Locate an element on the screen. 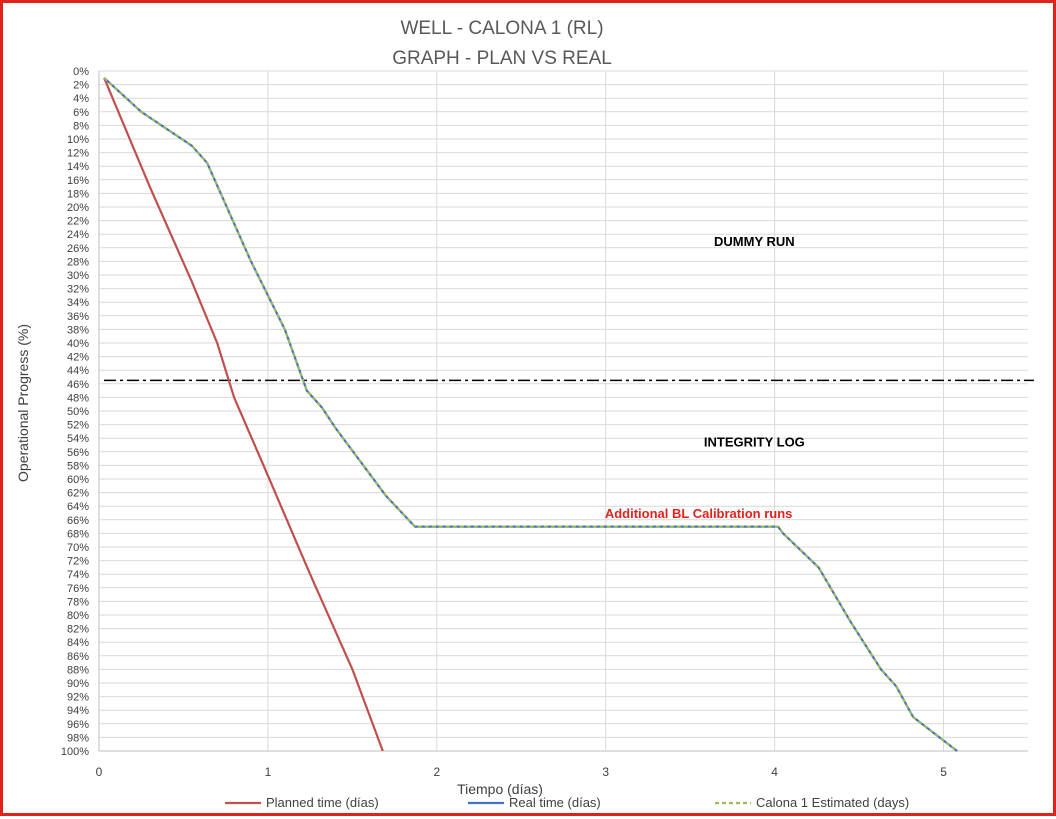 The width and height of the screenshot is (1056, 819). y-tick-label: 6% is located at coordinates (81, 113).